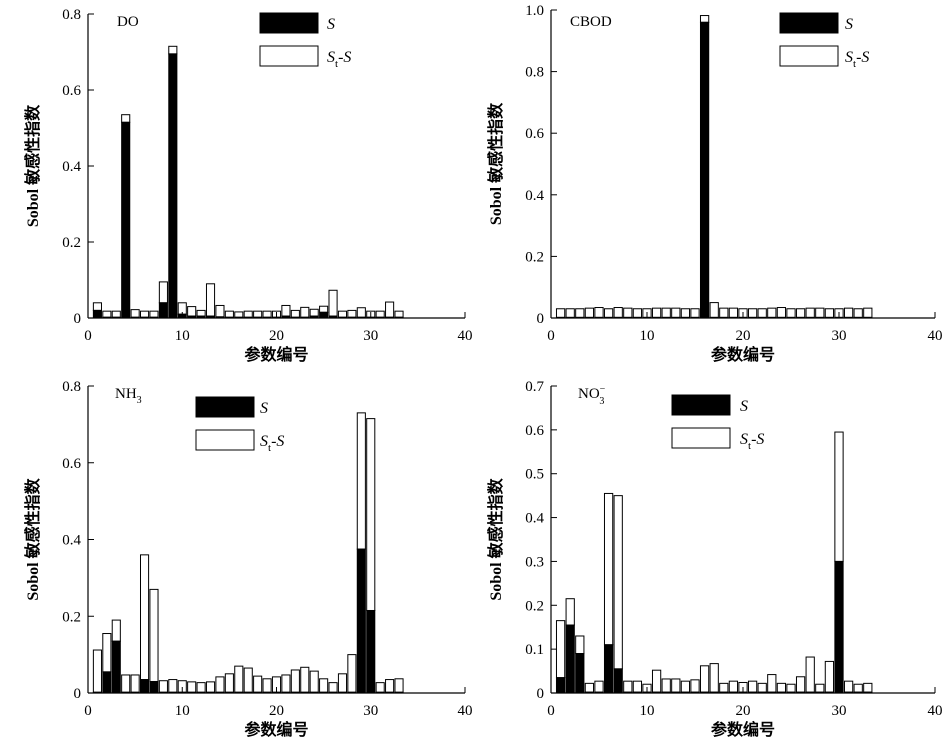  What do you see at coordinates (534, 475) in the screenshot?
I see `y-tick-label: 0.5` at bounding box center [534, 475].